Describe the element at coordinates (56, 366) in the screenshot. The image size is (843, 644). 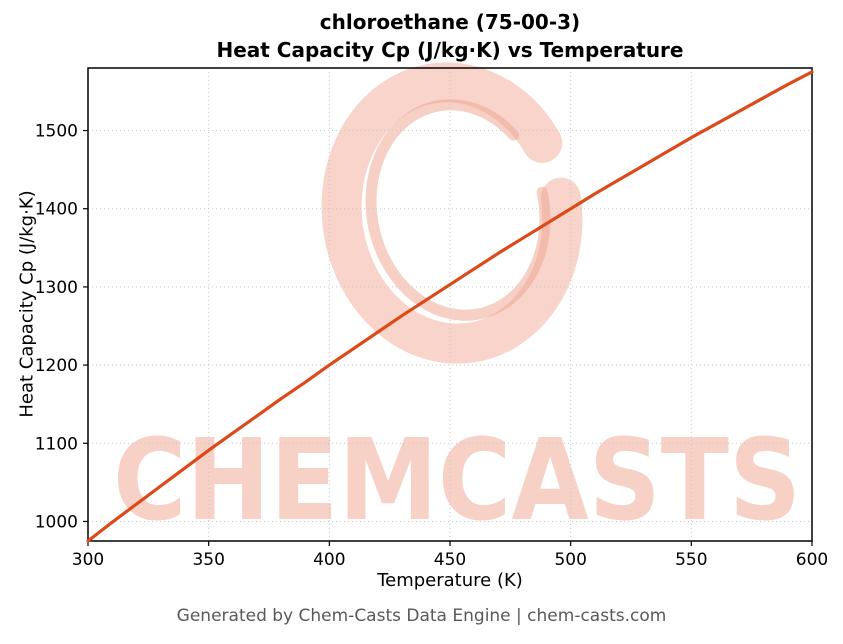
I see `y-tick-label: 1200` at that location.